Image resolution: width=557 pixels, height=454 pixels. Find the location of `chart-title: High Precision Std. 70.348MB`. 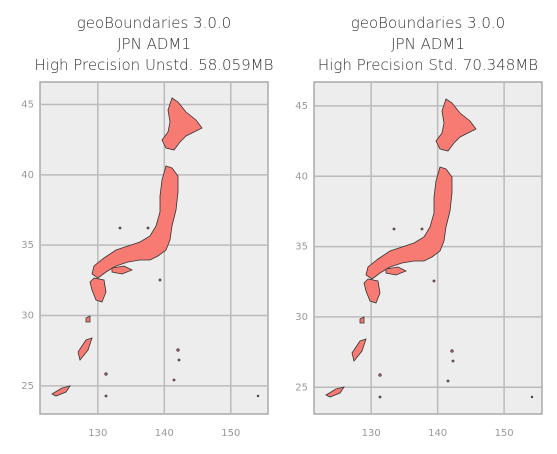

chart-title: High Precision Std. 70.348MB is located at coordinates (428, 65).